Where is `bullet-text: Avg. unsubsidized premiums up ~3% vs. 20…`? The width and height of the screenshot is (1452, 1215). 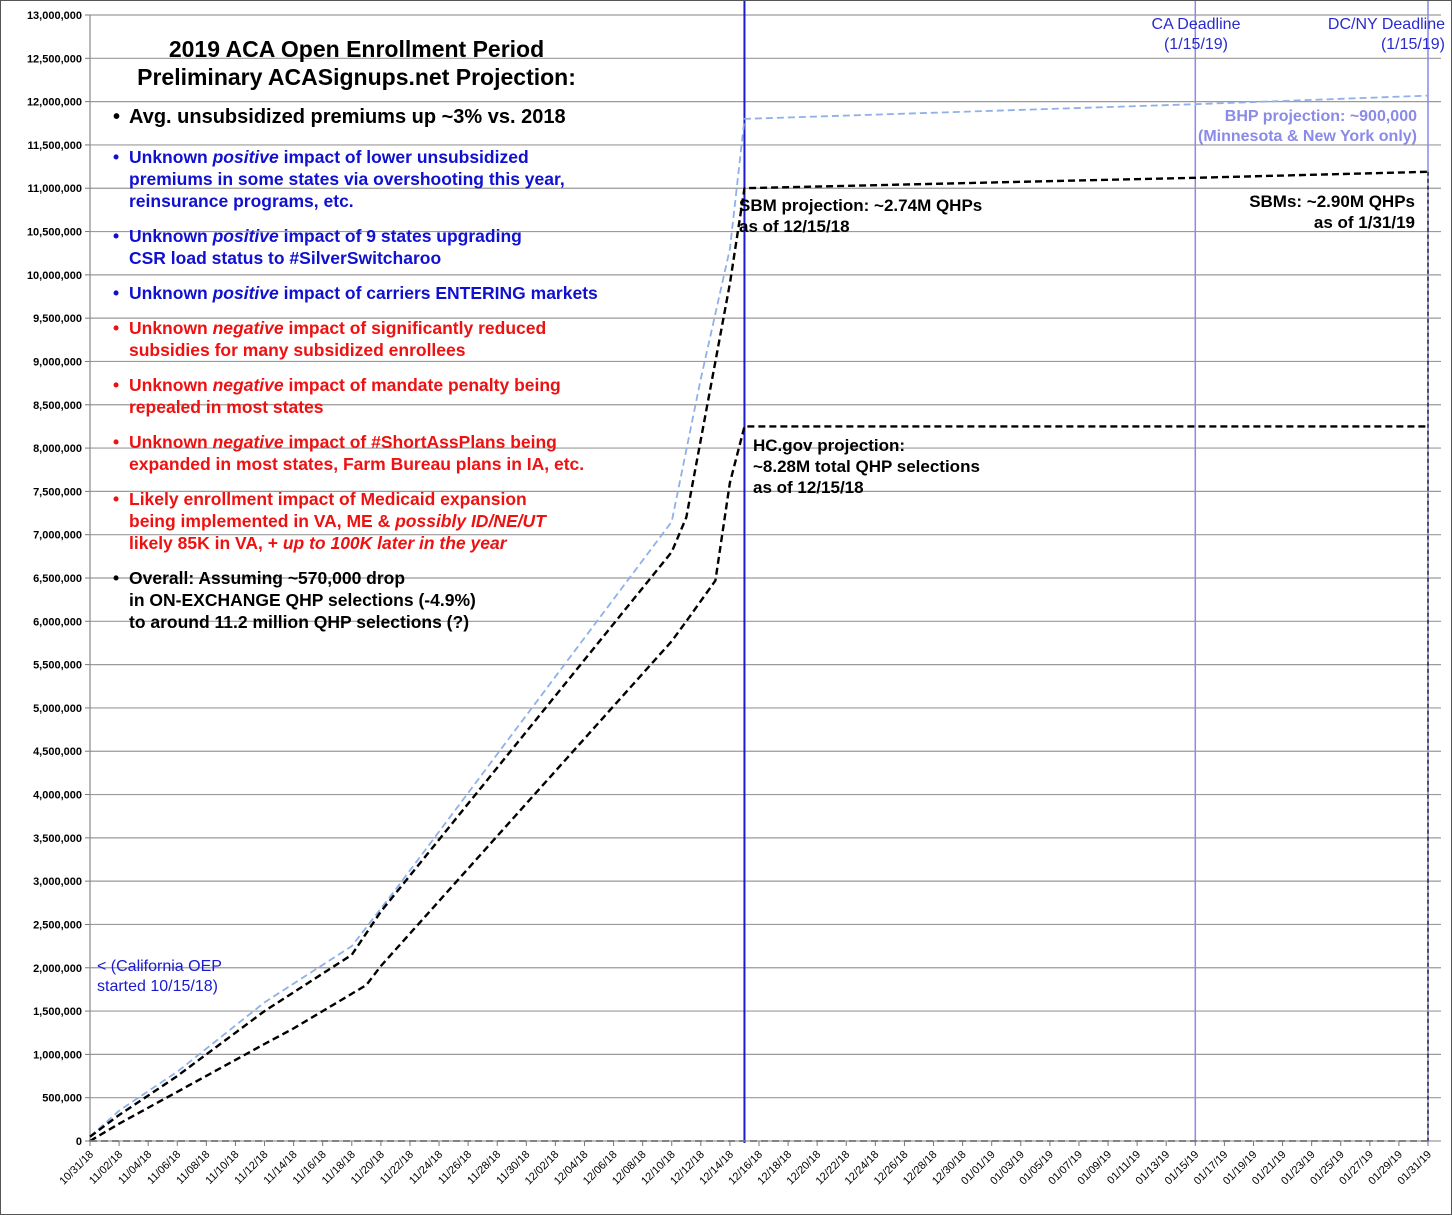 bullet-text: Avg. unsubsidized premiums up ~3% vs. 20… is located at coordinates (347, 117).